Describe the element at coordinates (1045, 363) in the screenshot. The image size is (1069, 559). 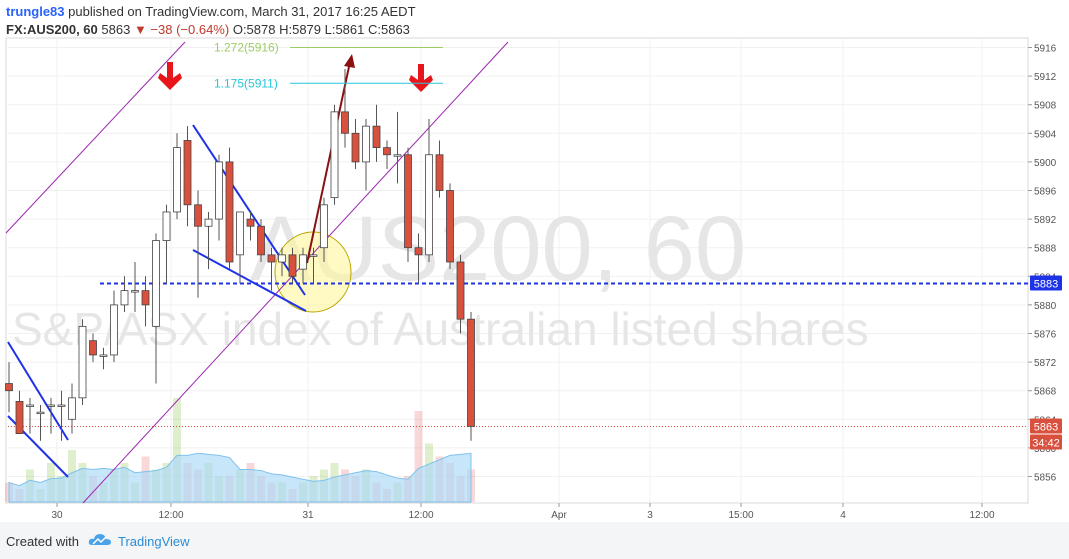
I see `price-tick-label: 5872` at that location.